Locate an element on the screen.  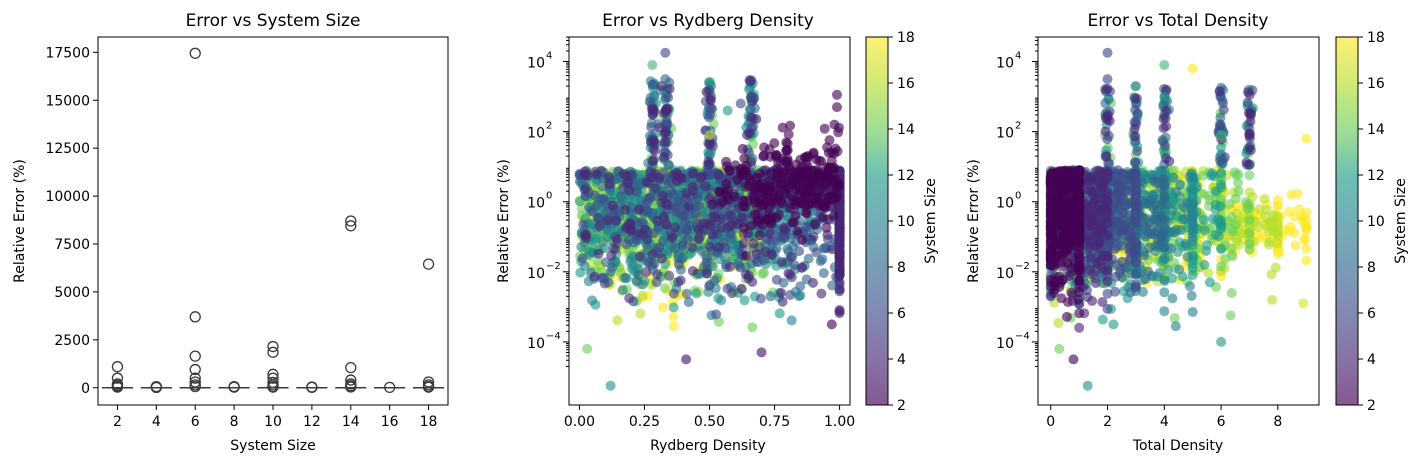
colorbar-tick-label: 2 is located at coordinates (901, 406).